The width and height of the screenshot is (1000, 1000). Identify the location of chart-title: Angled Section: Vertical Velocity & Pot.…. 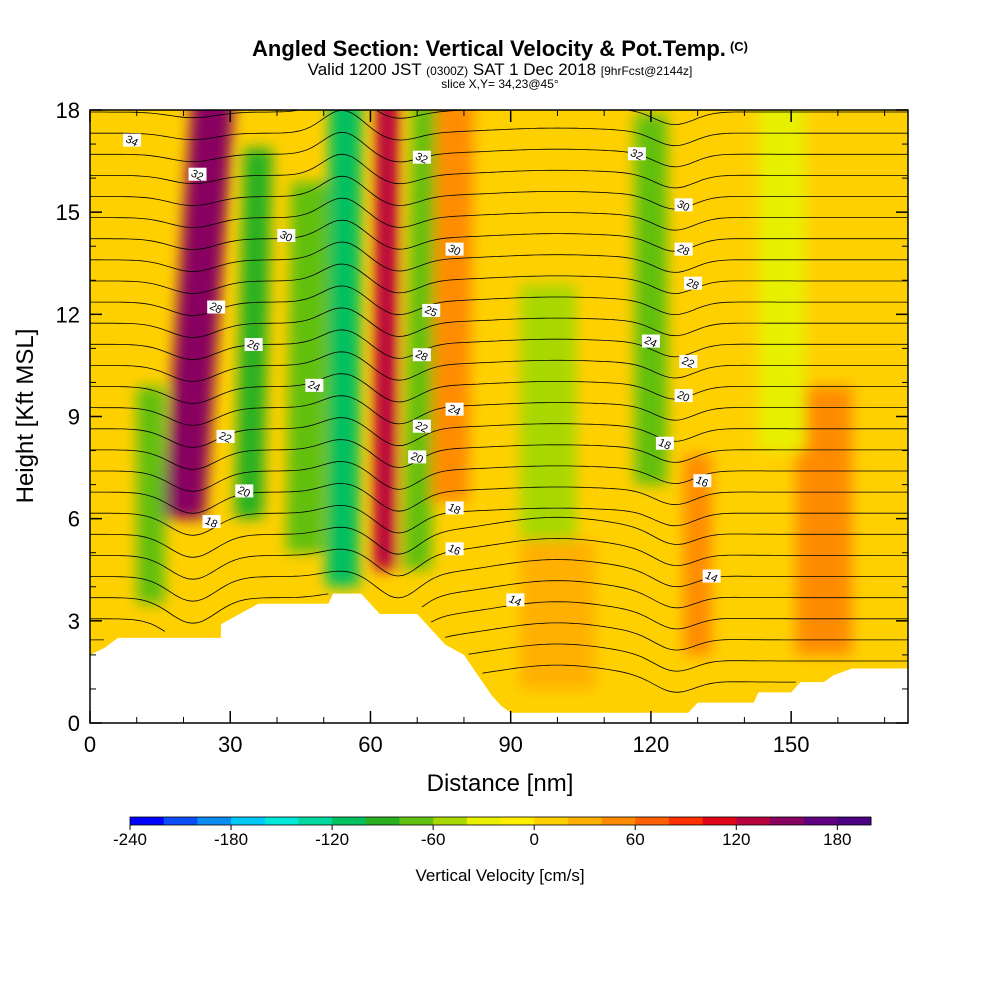
(500, 49).